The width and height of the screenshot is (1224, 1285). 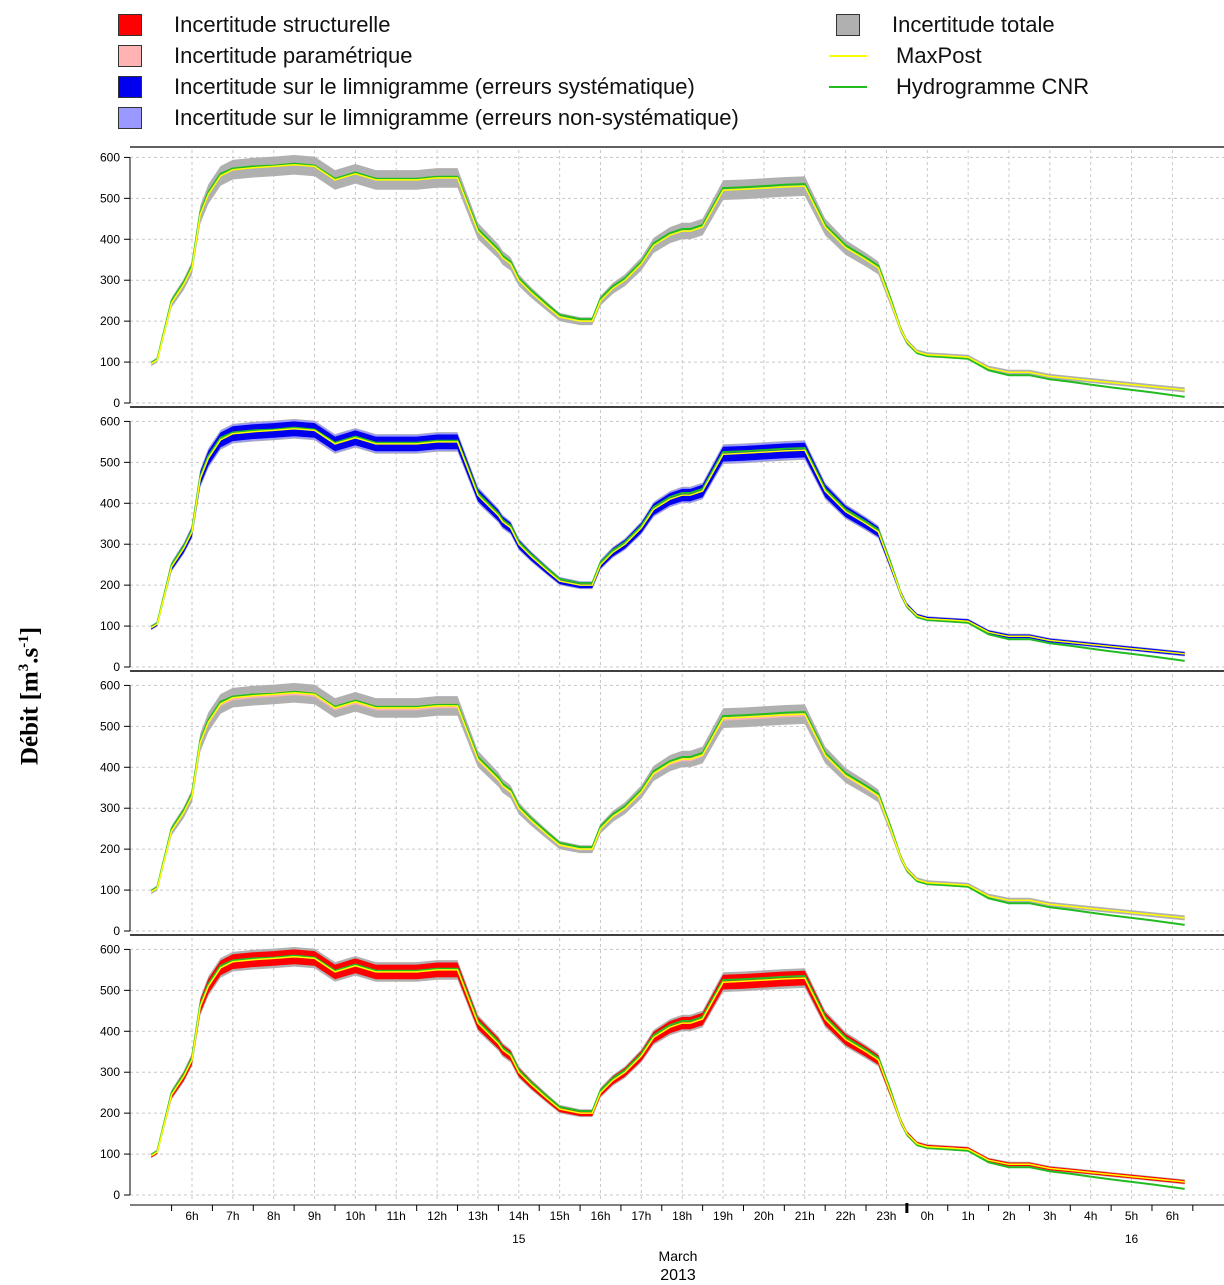 What do you see at coordinates (967, 1216) in the screenshot?
I see `x-tick-label: 1h` at bounding box center [967, 1216].